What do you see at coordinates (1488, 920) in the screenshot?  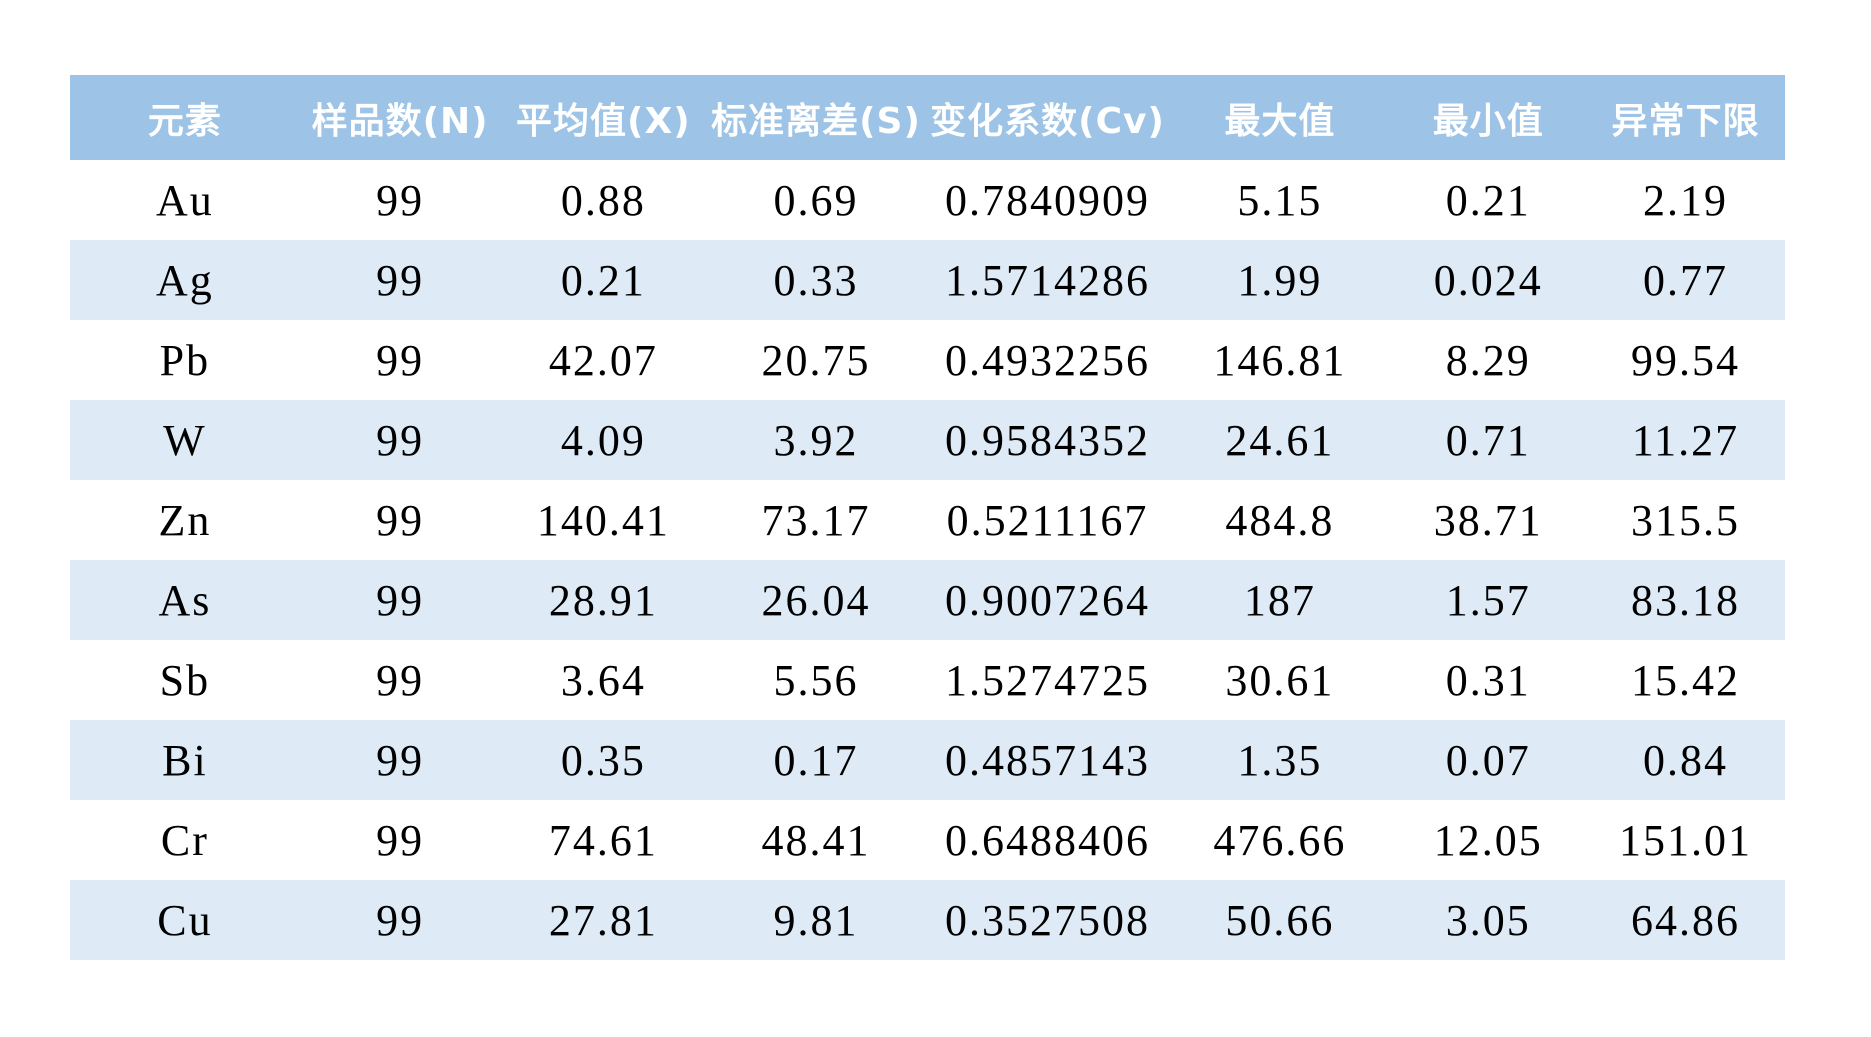 I see `value-cell: 3.05` at bounding box center [1488, 920].